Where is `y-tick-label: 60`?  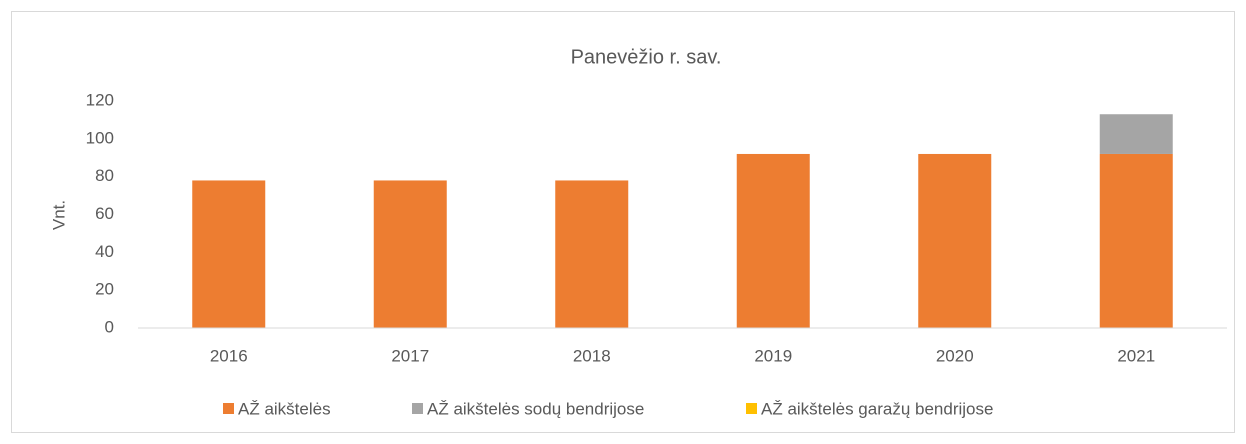 y-tick-label: 60 is located at coordinates (104, 213).